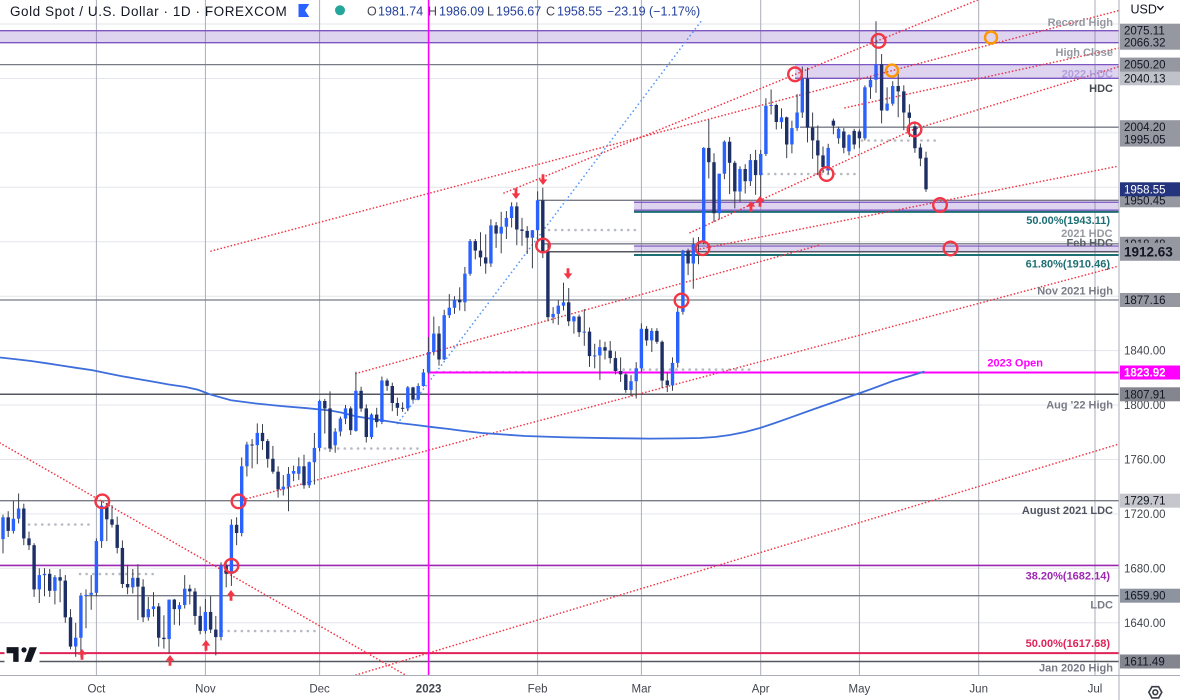 The height and width of the screenshot is (700, 1180). Describe the element at coordinates (1090, 244) in the screenshot. I see `svg-text: Feb HDC` at that location.